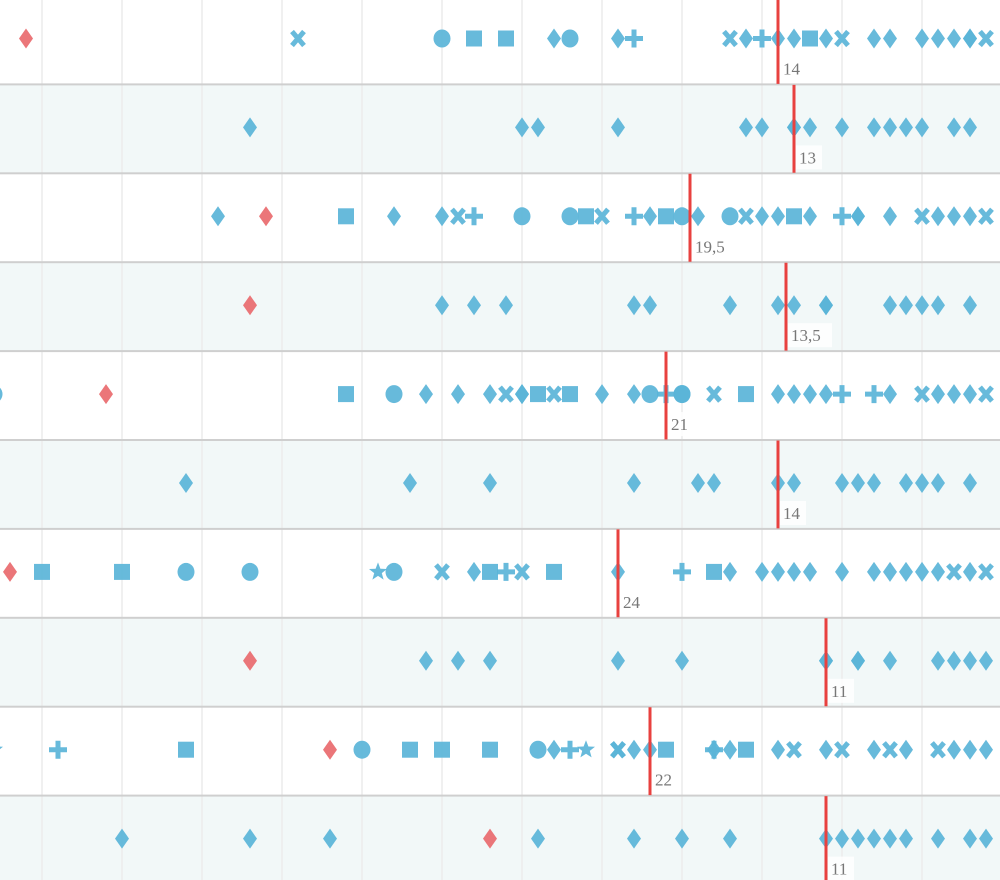 This screenshot has height=880, width=1000. I want to click on row-background, so click(500, 751).